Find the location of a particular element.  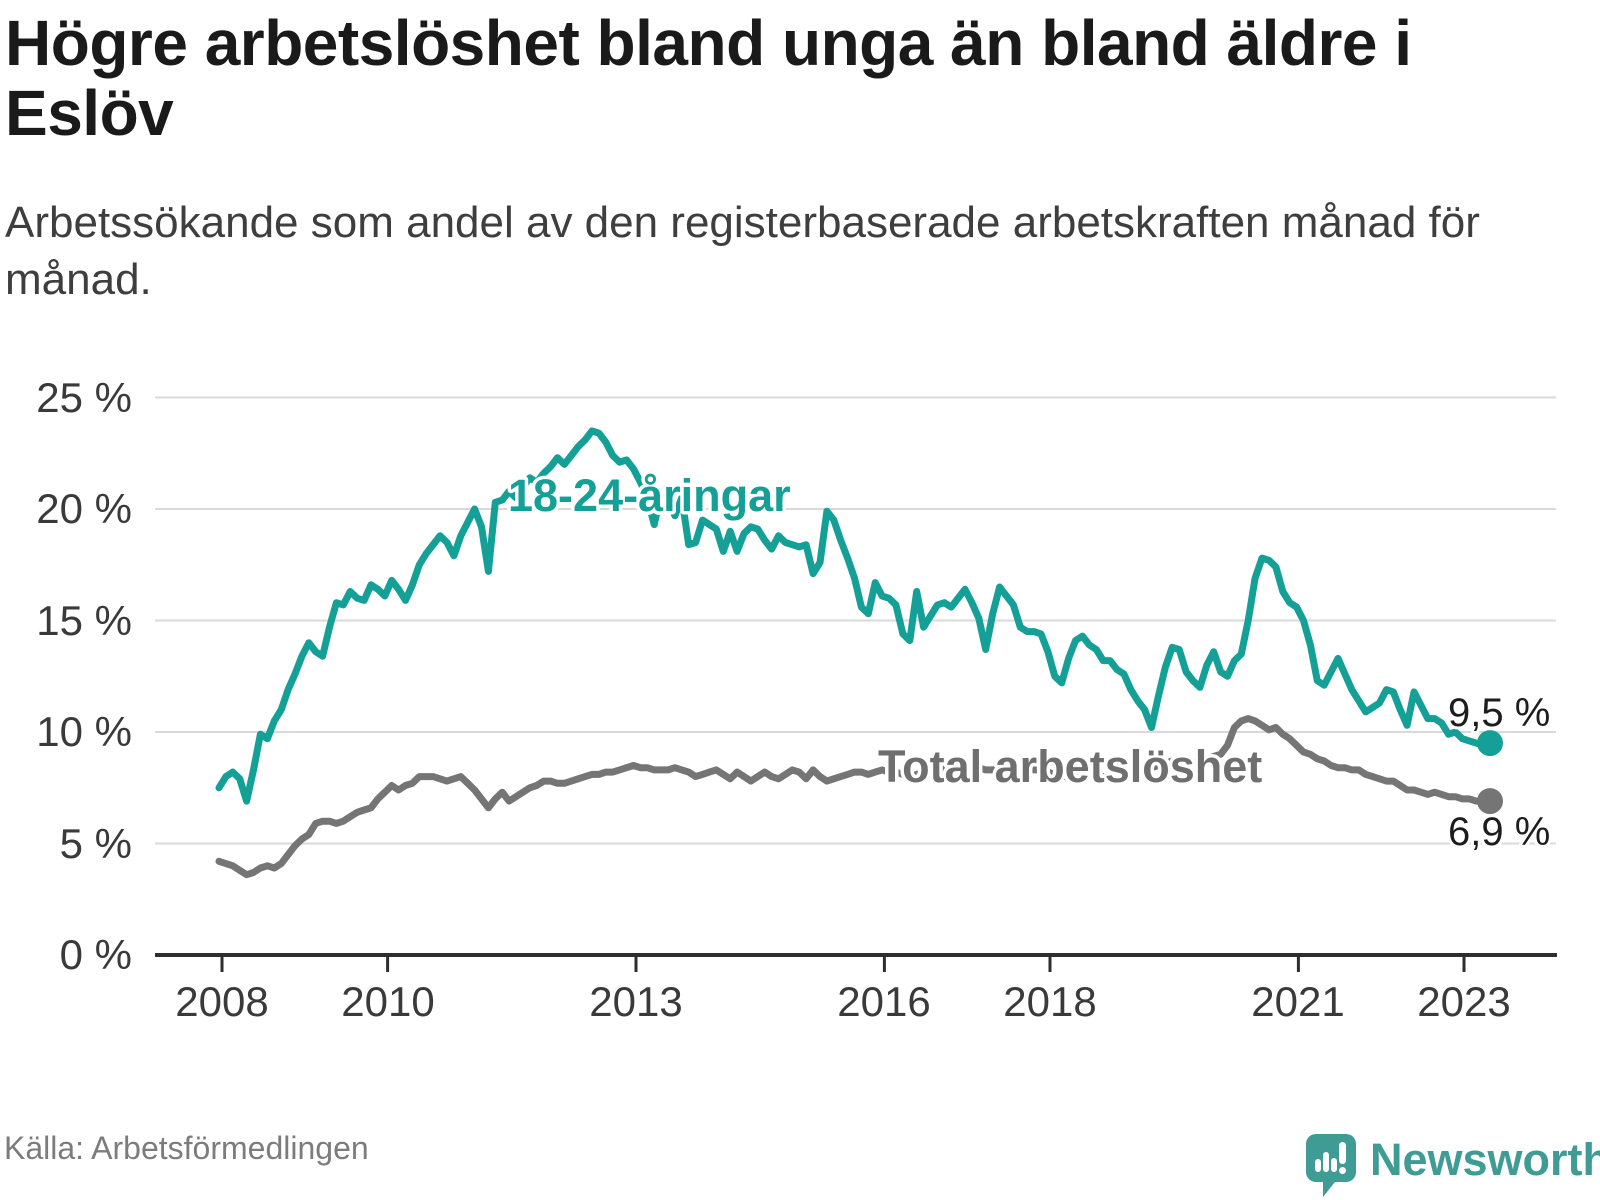

series-label-youth: 18-24-åringar is located at coordinates (649, 495).